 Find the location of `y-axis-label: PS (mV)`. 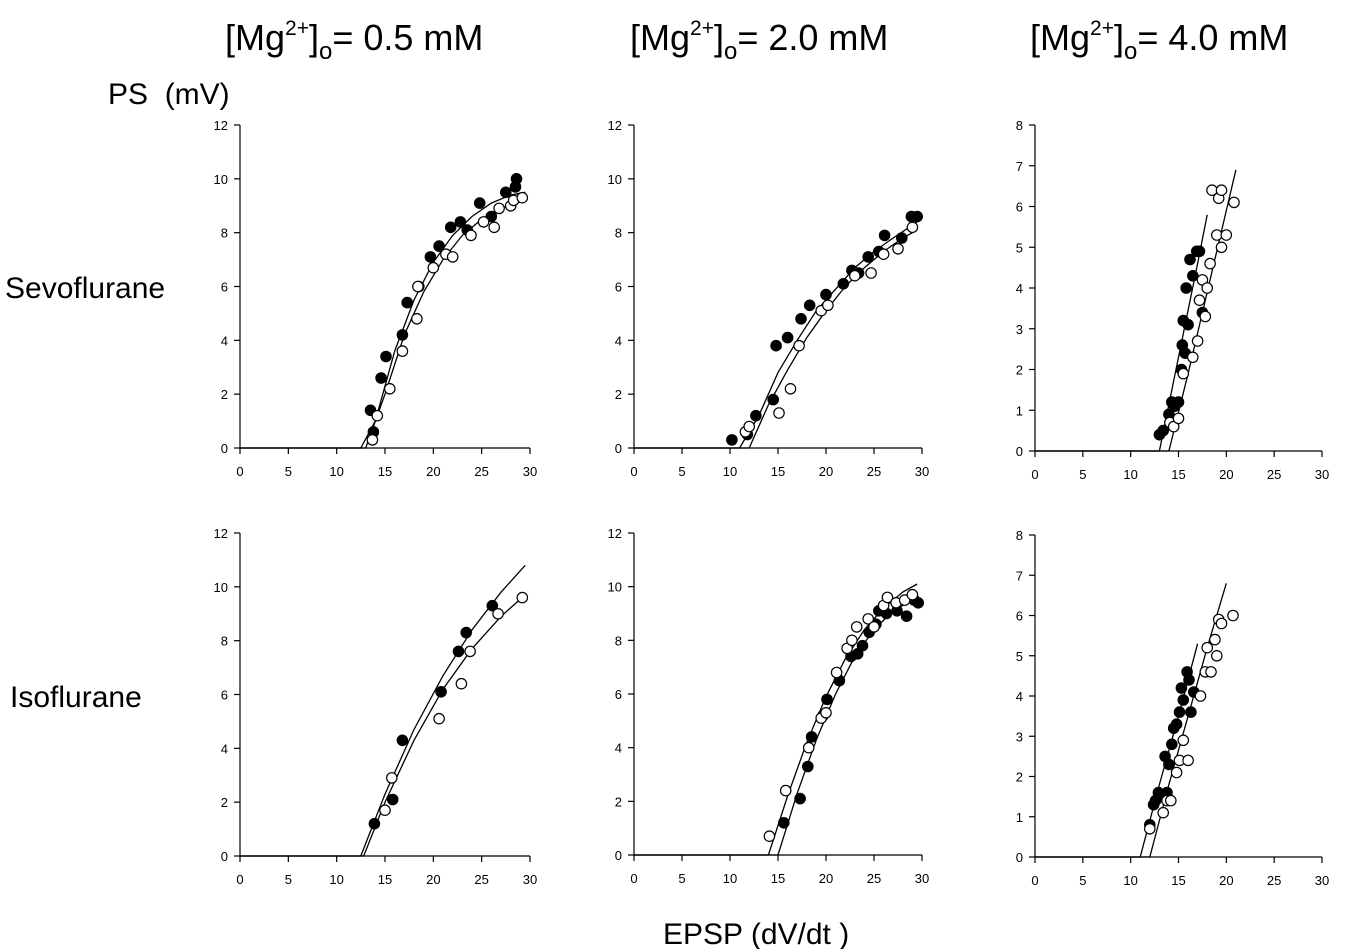

y-axis-label: PS (mV) is located at coordinates (169, 94).